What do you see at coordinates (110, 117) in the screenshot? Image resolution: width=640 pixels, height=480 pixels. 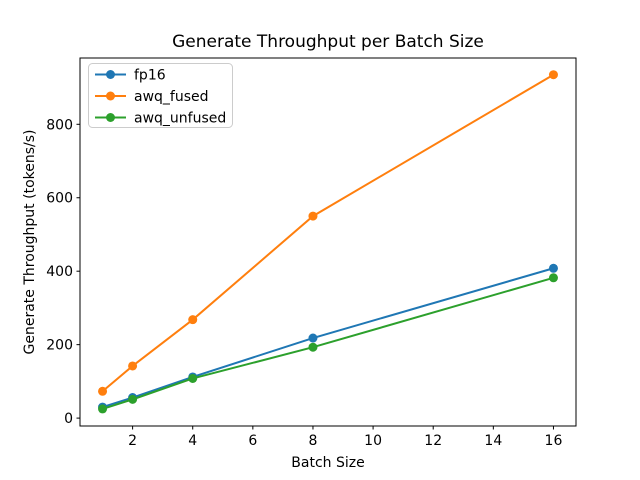 I see `legend-marker-awq_unfused` at bounding box center [110, 117].